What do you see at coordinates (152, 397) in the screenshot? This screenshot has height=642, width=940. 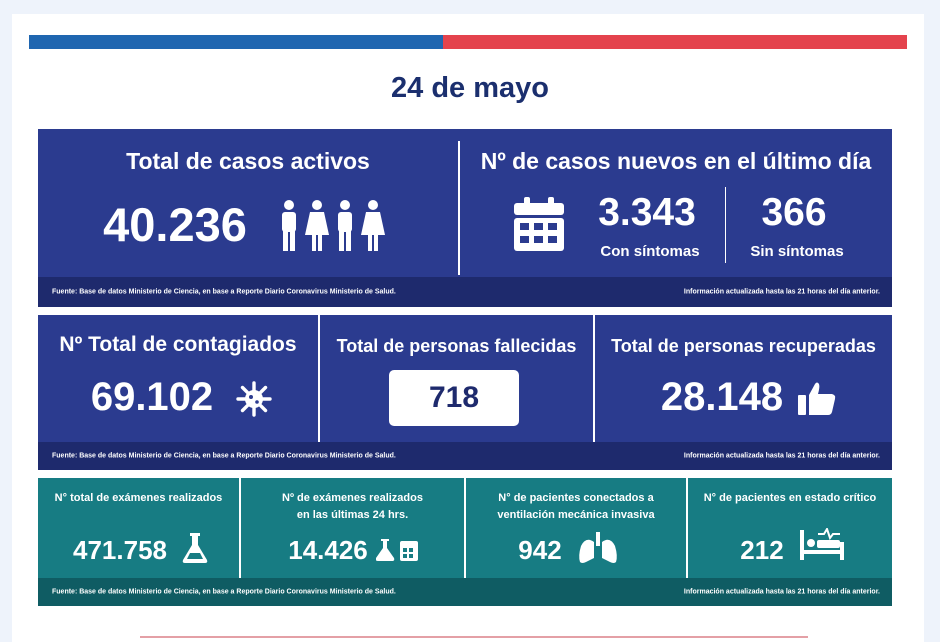 I see `total-infected-value: 69.102` at bounding box center [152, 397].